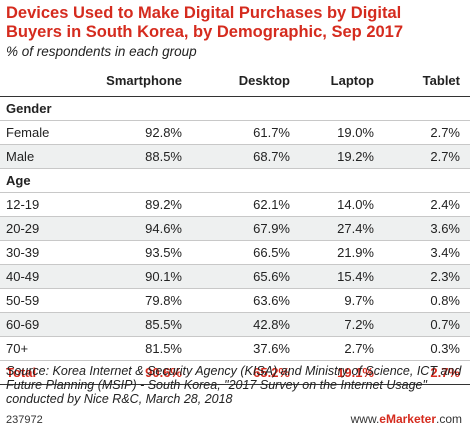  What do you see at coordinates (235, 133) in the screenshot?
I see `table-row: Female 92.8% 61.7% 19.0% 2.7%` at bounding box center [235, 133].